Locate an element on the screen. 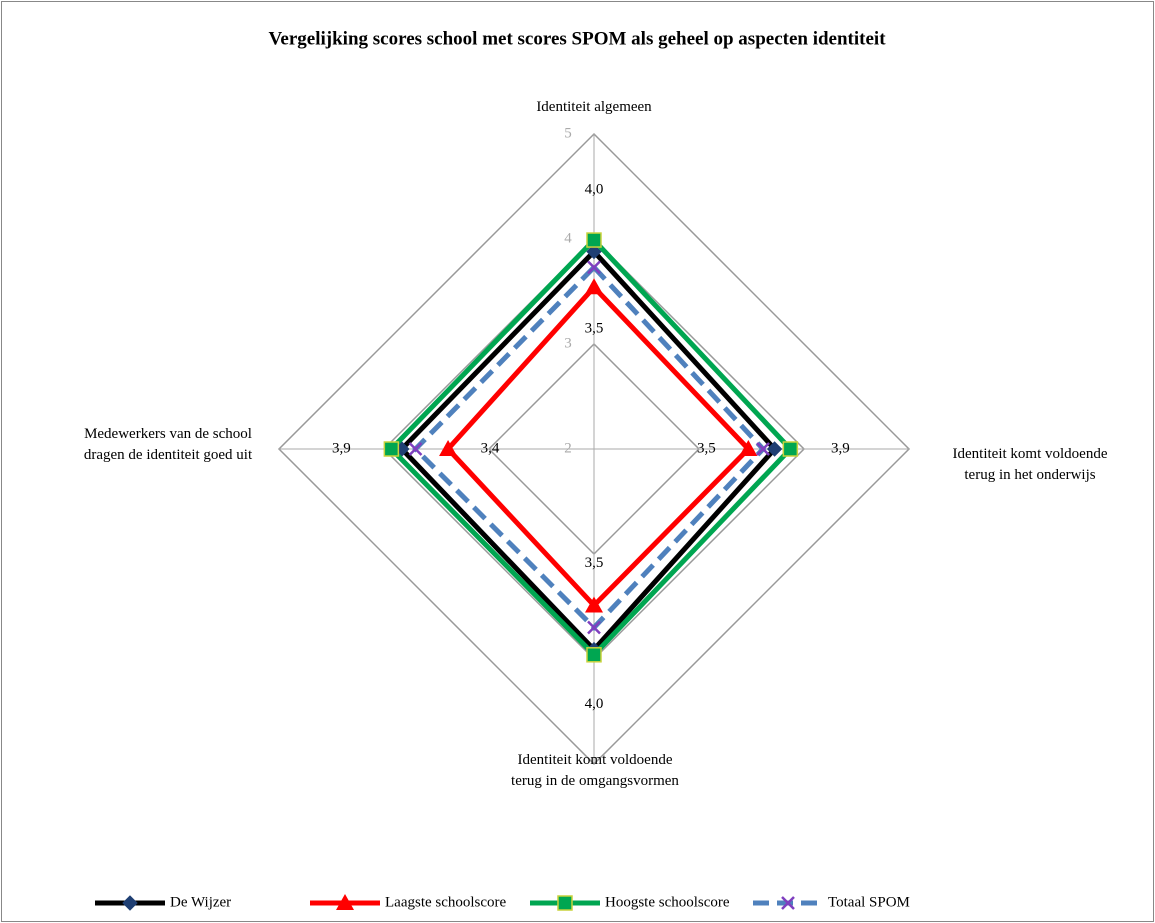  category-label: Identiteit algemeen is located at coordinates (594, 107).